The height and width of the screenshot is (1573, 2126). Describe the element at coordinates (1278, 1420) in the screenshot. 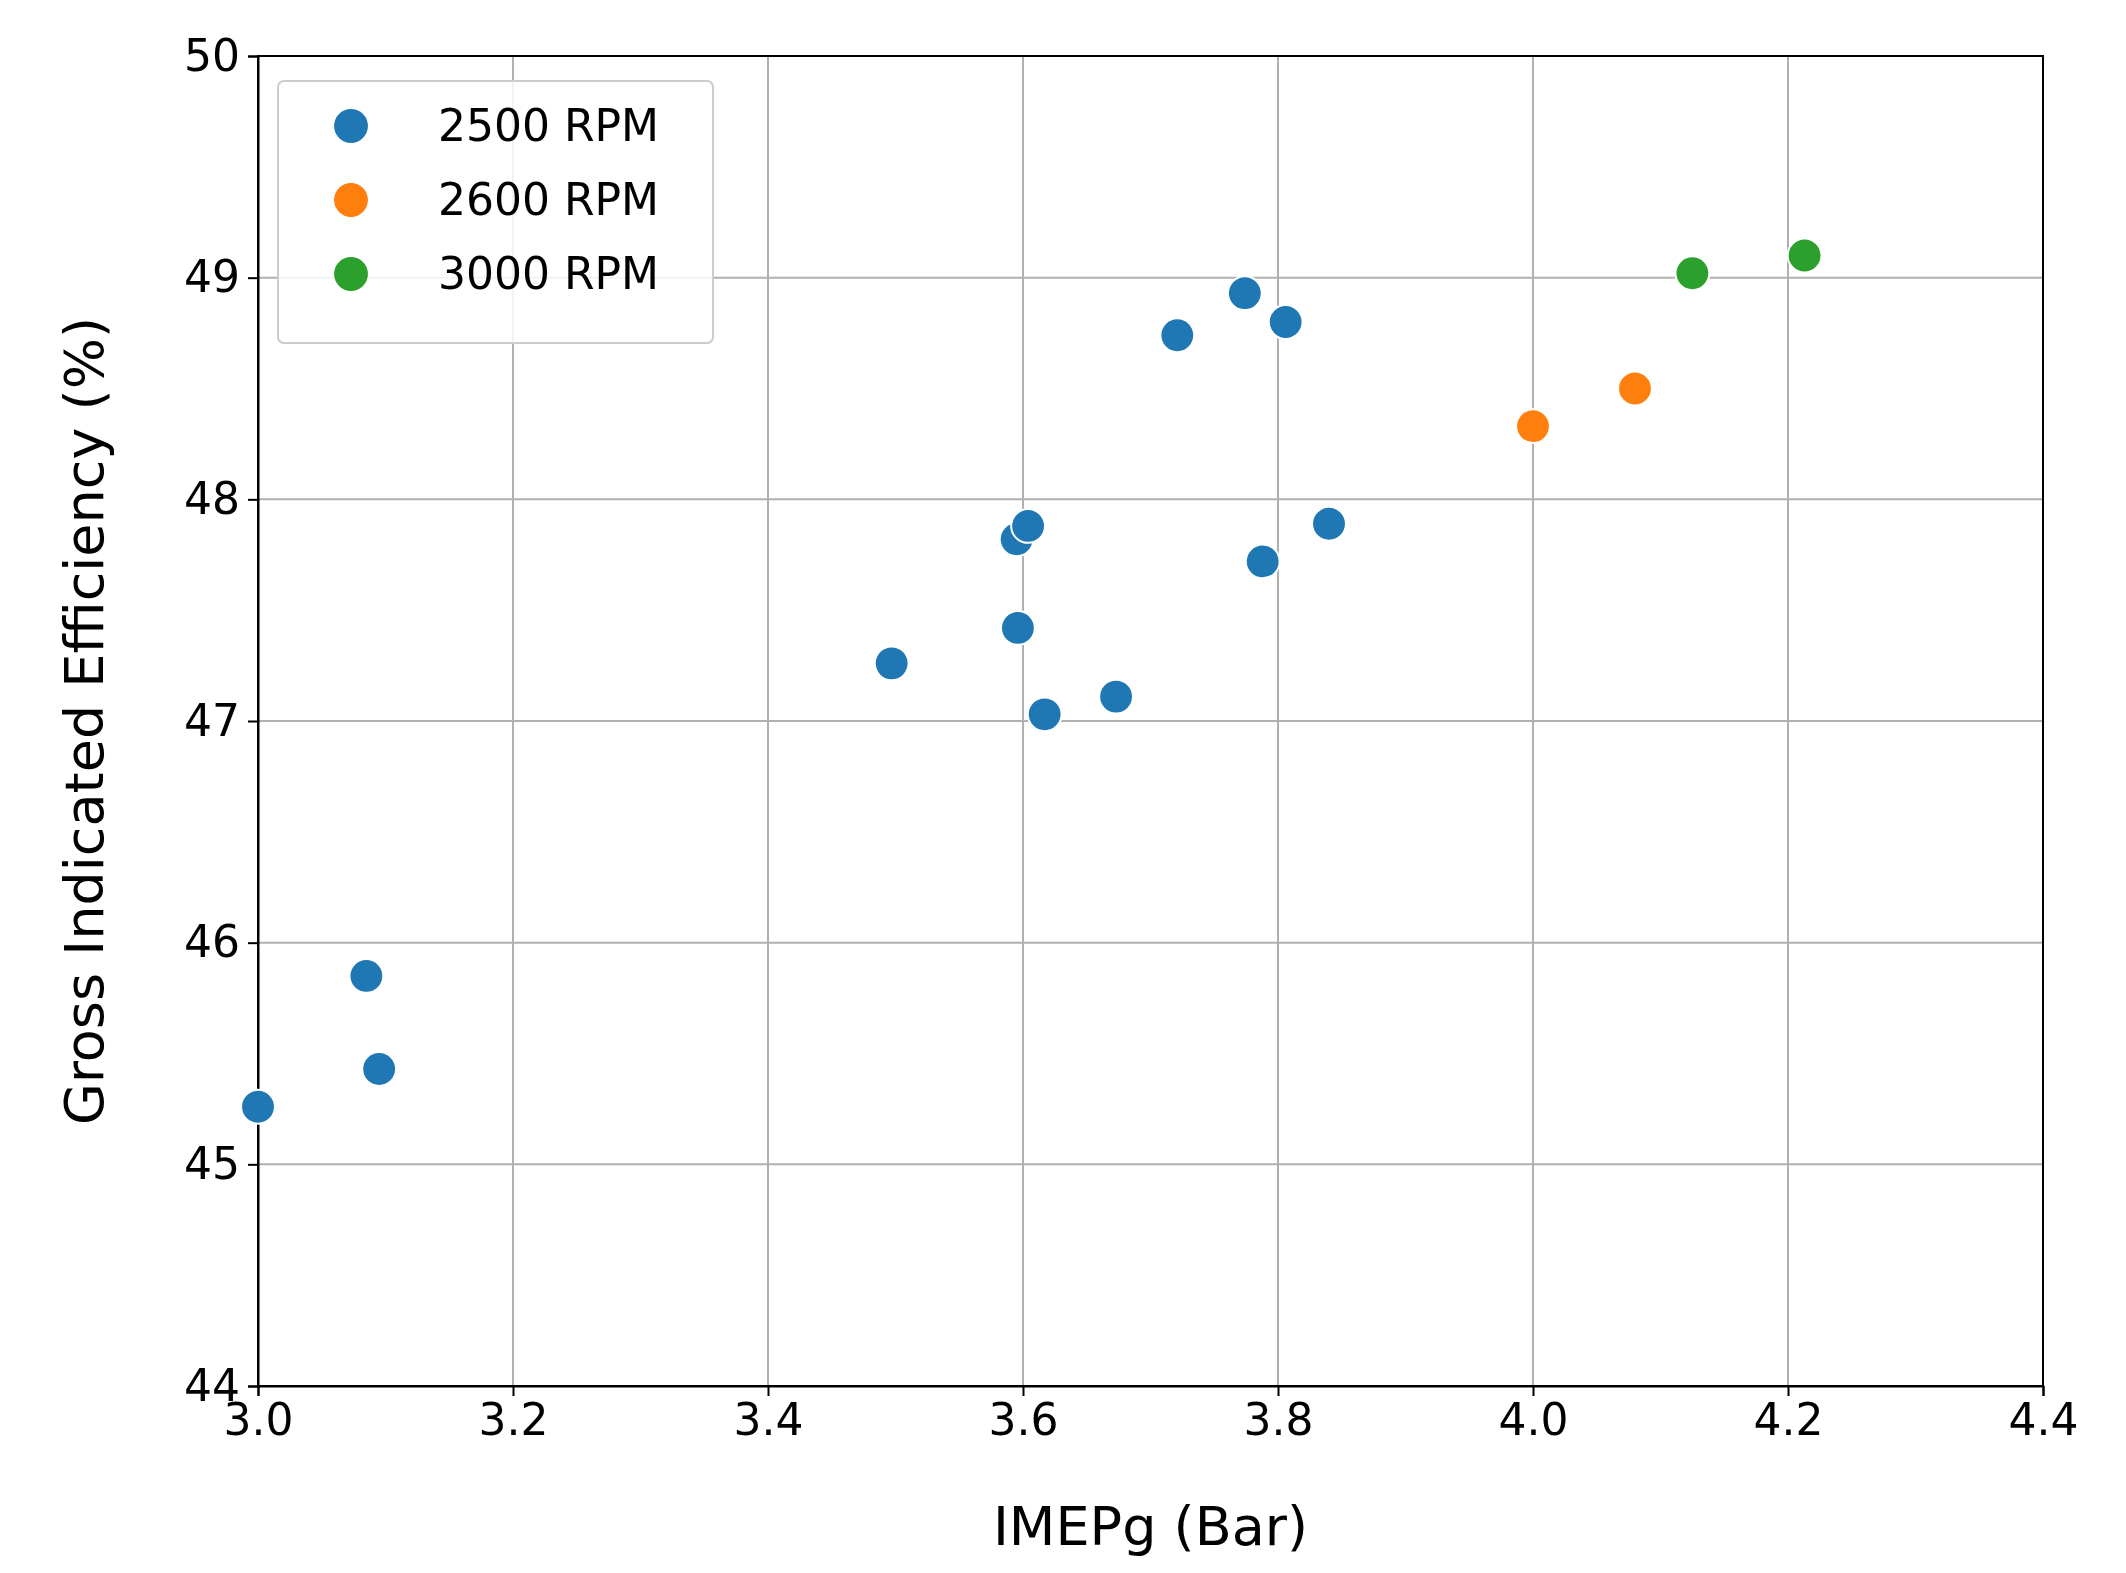

I see `x-tick-label: 3.8` at that location.